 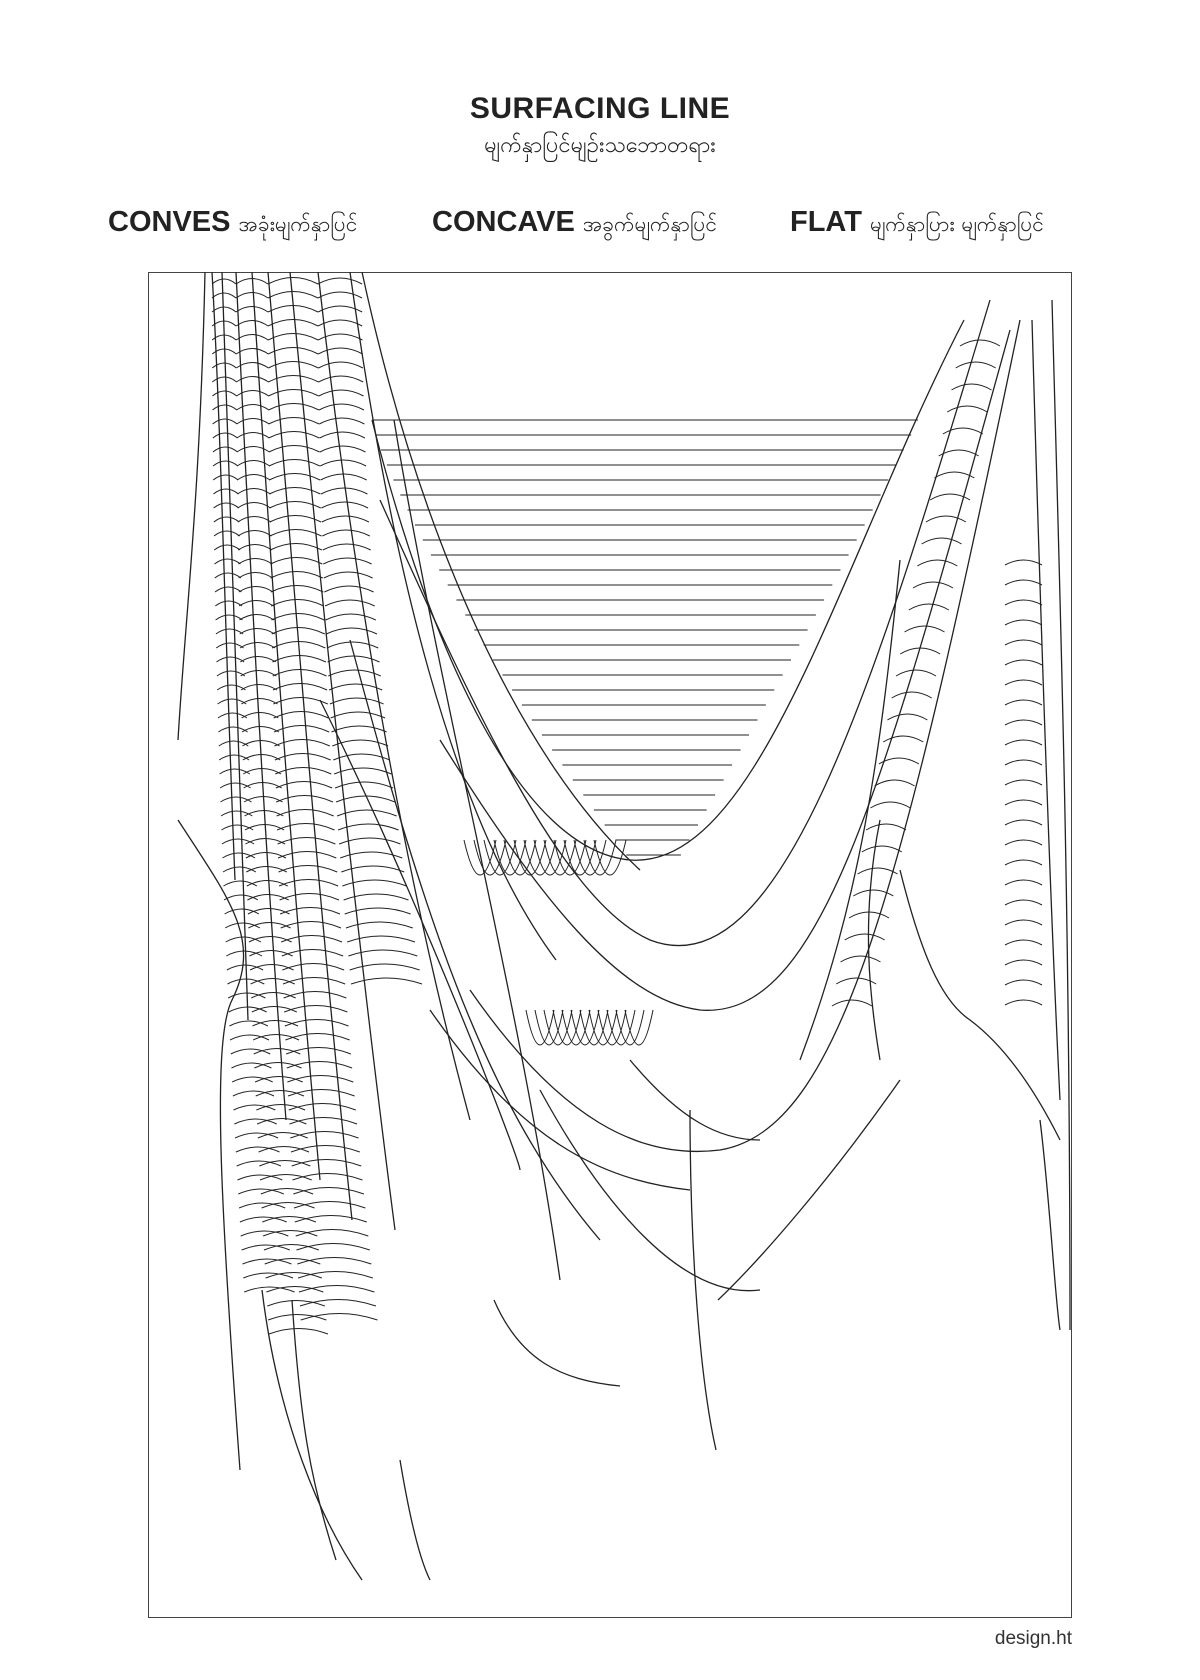 I want to click on drape-strand, so click(x=191, y=506).